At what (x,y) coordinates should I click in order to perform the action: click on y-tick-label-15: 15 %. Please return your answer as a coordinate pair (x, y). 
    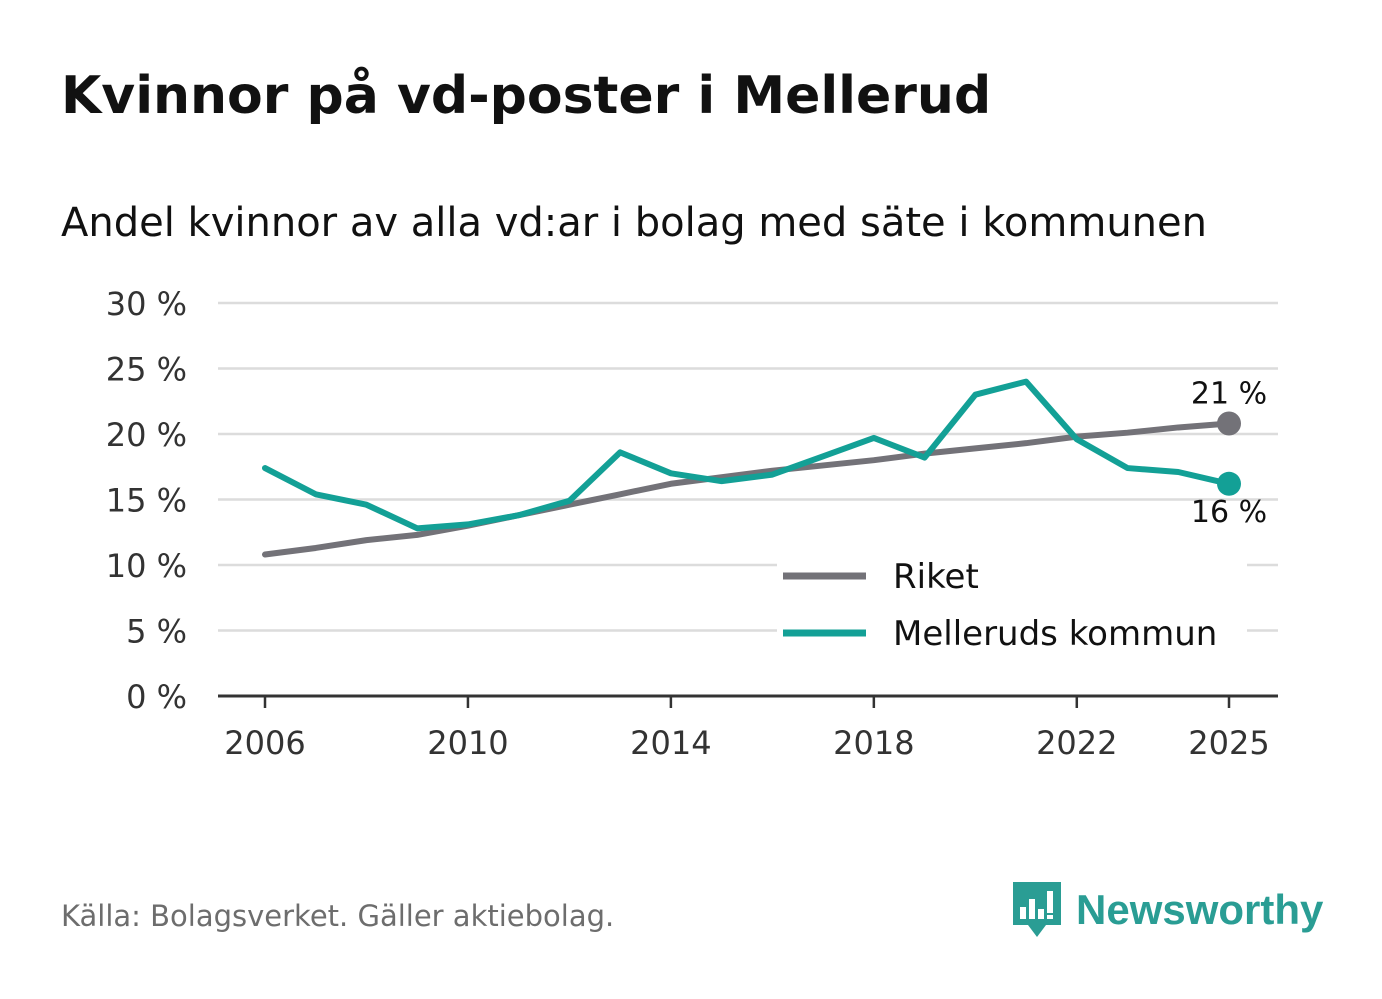
    Looking at the image, I should click on (146, 501).